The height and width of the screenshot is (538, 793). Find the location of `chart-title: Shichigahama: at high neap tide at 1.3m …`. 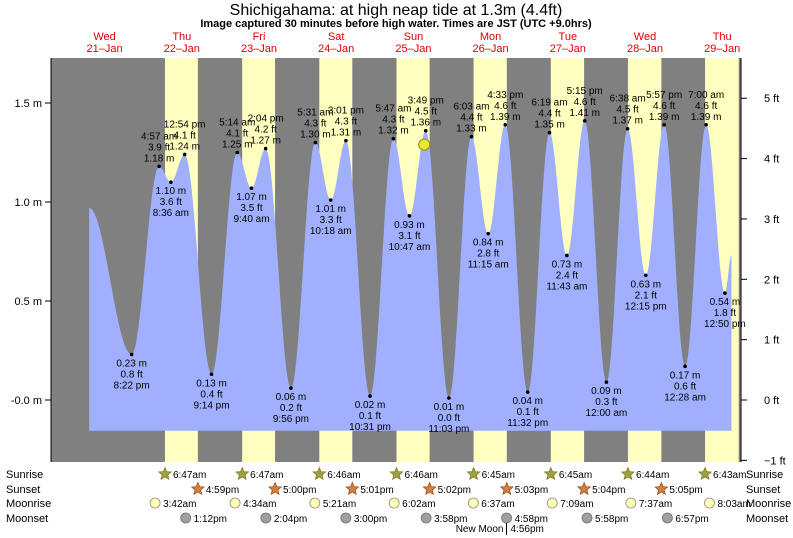

chart-title: Shichigahama: at high neap tide at 1.3m … is located at coordinates (396, 10).